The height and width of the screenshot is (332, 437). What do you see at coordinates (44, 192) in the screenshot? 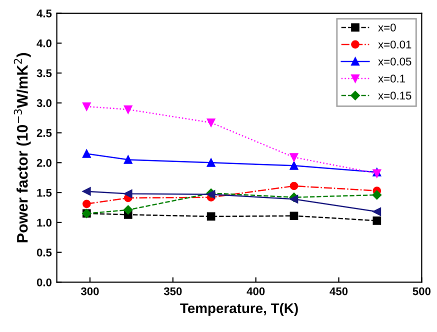
I see `y-tick-label: 1.5` at bounding box center [44, 192].